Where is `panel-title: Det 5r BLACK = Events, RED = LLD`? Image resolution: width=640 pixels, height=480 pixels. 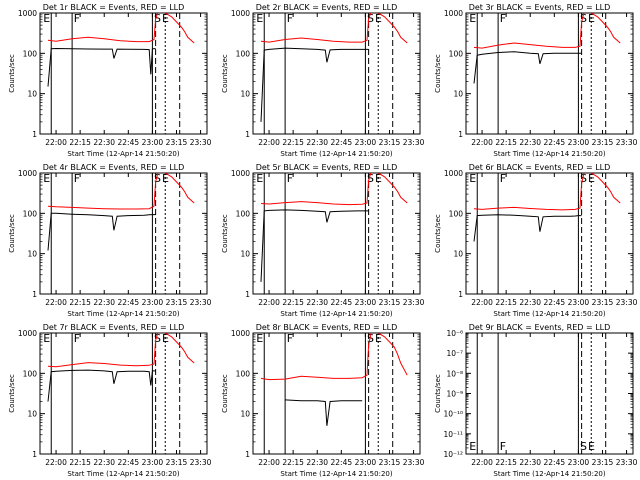
panel-title: Det 5r BLACK = Events, RED = LLD is located at coordinates (327, 167).